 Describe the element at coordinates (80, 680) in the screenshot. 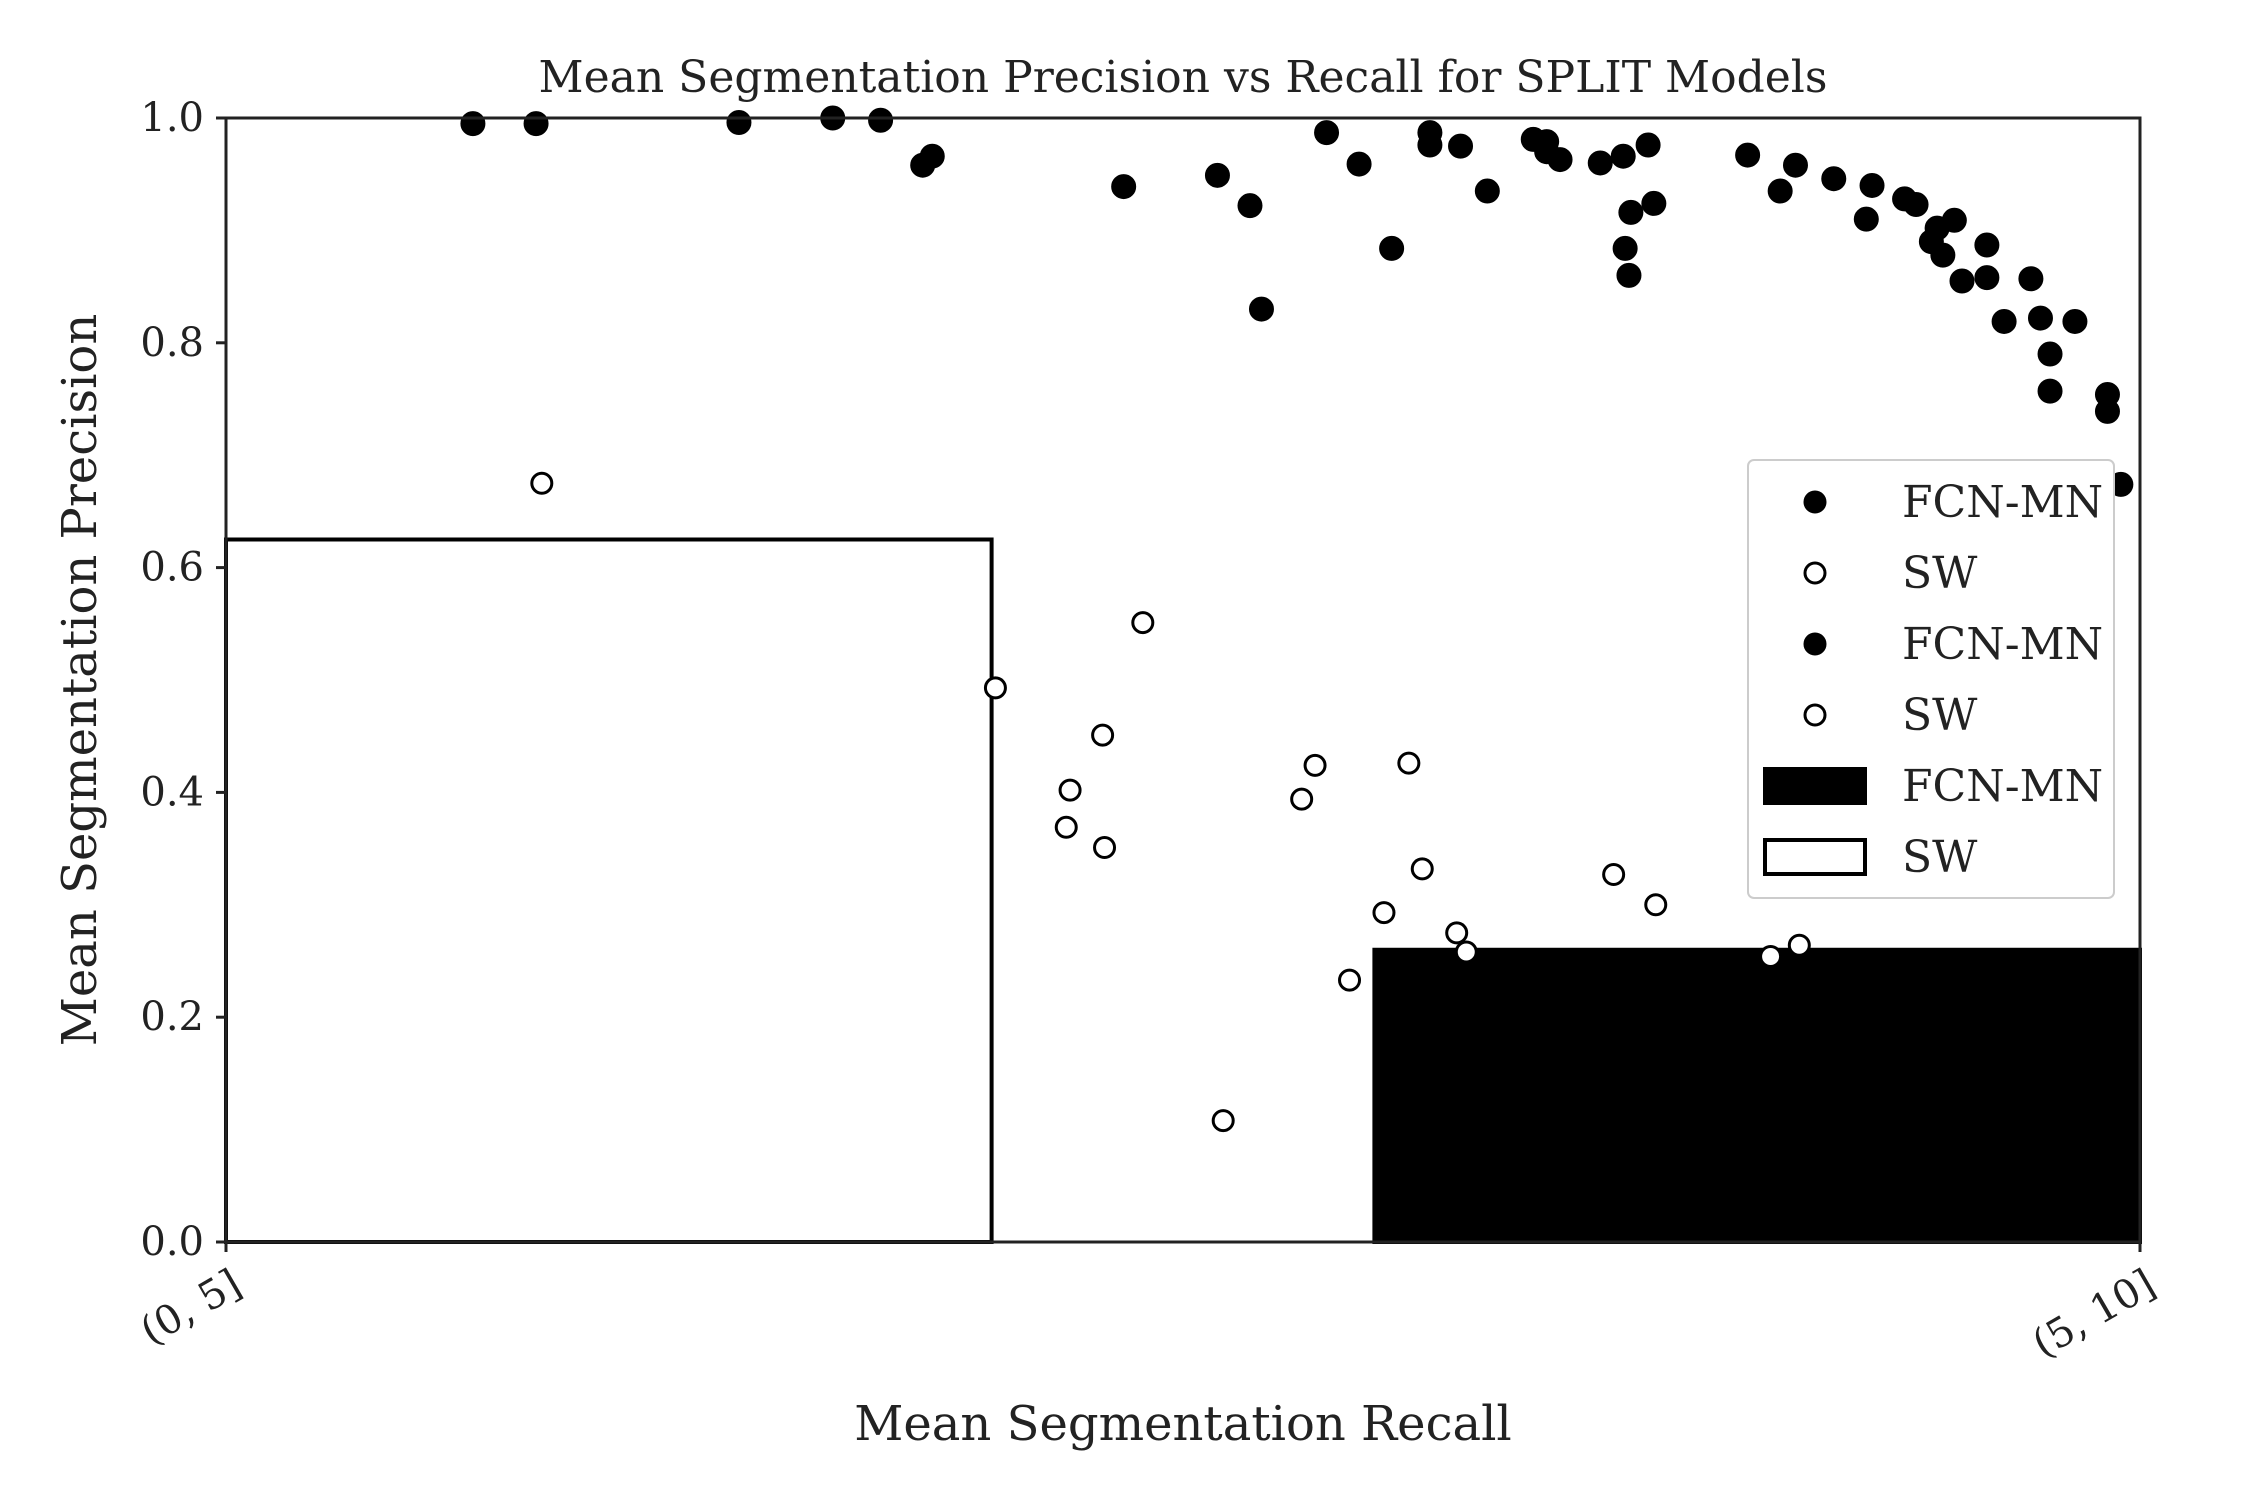

I see `y-axis-label: Mean Segmentation Precision` at that location.